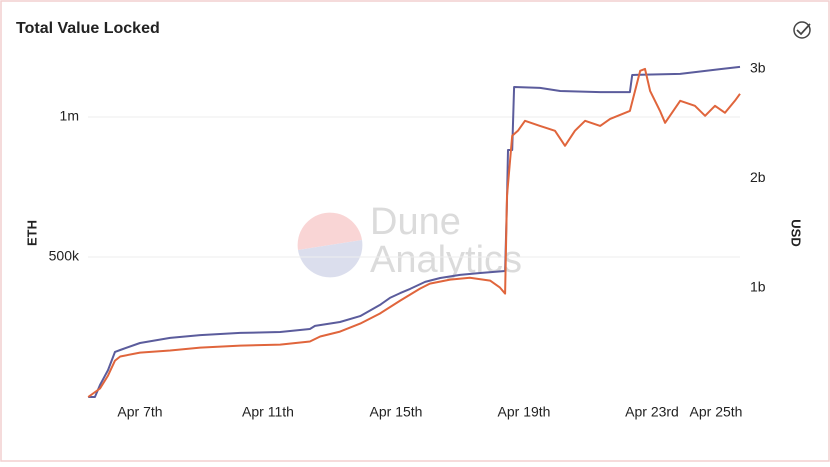 This screenshot has width=830, height=467. What do you see at coordinates (31, 233) in the screenshot?
I see `axis-label: ETH` at bounding box center [31, 233].